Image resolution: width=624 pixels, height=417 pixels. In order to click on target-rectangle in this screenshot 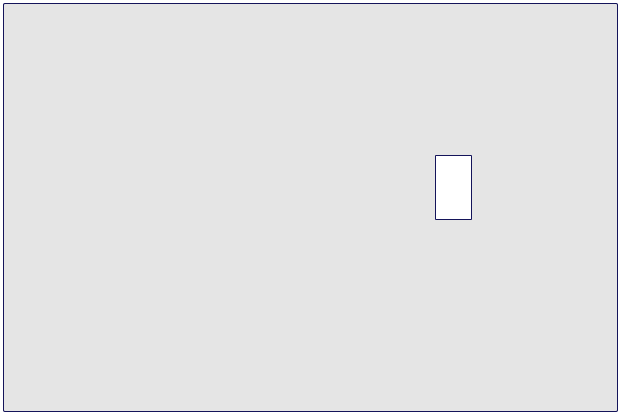, I will do `click(453, 187)`.